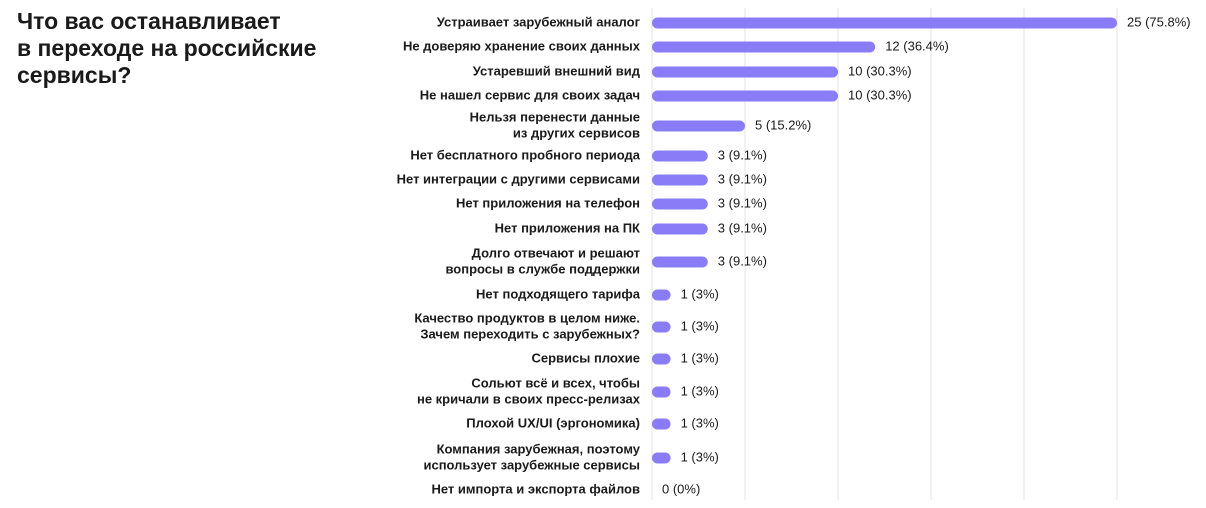  I want to click on bar-row: Устраивает зарубежный аналог 25 (75.8%), so click(814, 21).